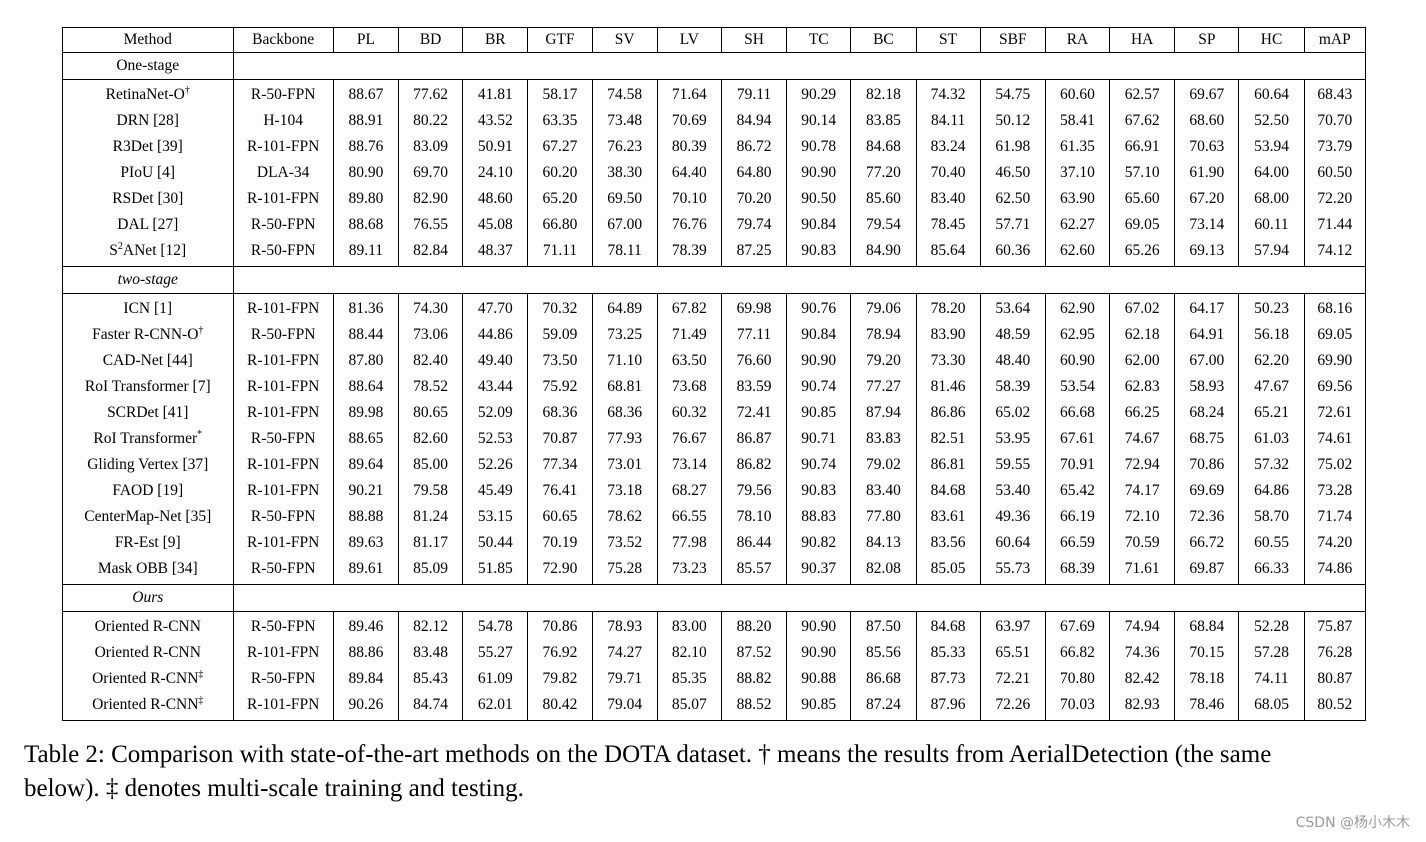  Describe the element at coordinates (1271, 679) in the screenshot. I see `score-cell: 74.11` at that location.